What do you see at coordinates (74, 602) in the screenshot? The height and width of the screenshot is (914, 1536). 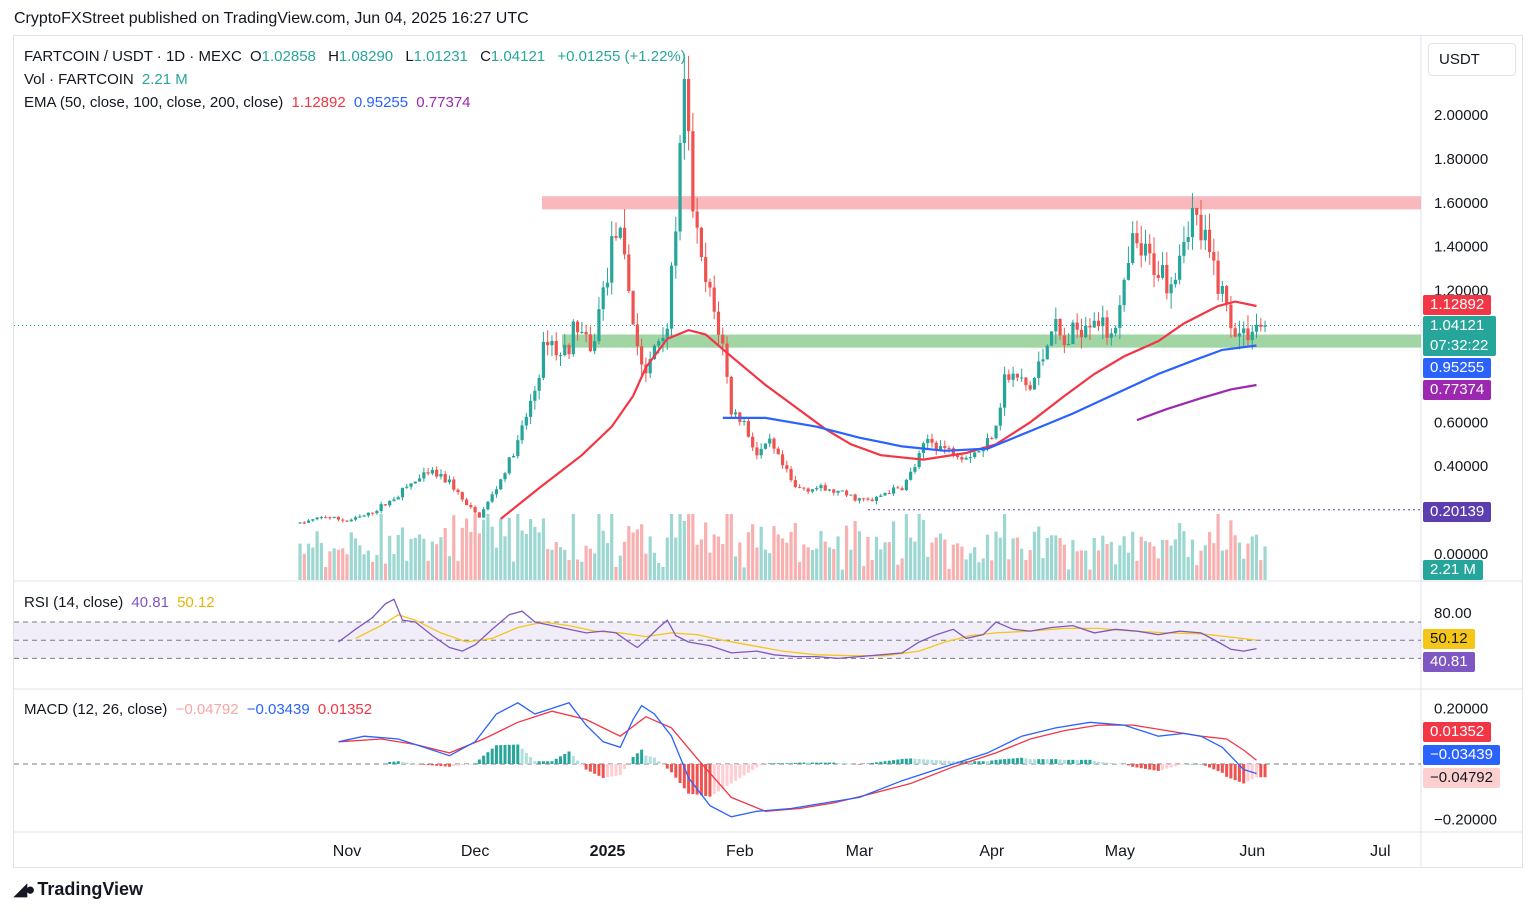 I see `rsi-label: RSI (14, close)` at bounding box center [74, 602].